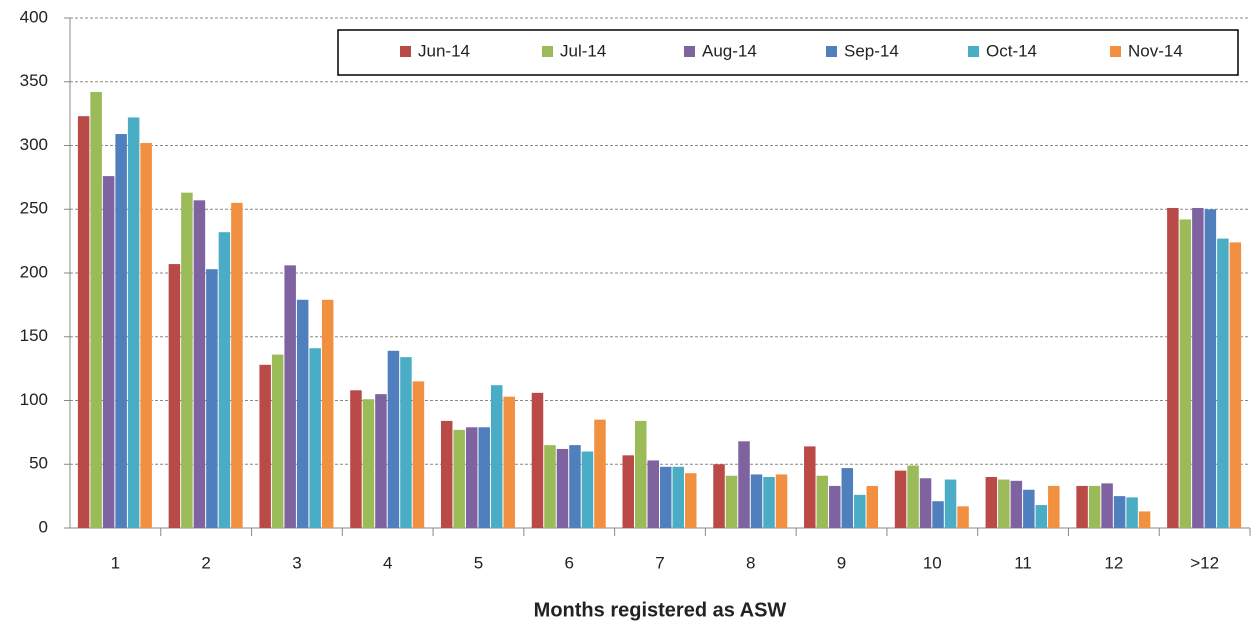 The image size is (1252, 633). What do you see at coordinates (444, 50) in the screenshot?
I see `legend-label: Jun-14` at bounding box center [444, 50].